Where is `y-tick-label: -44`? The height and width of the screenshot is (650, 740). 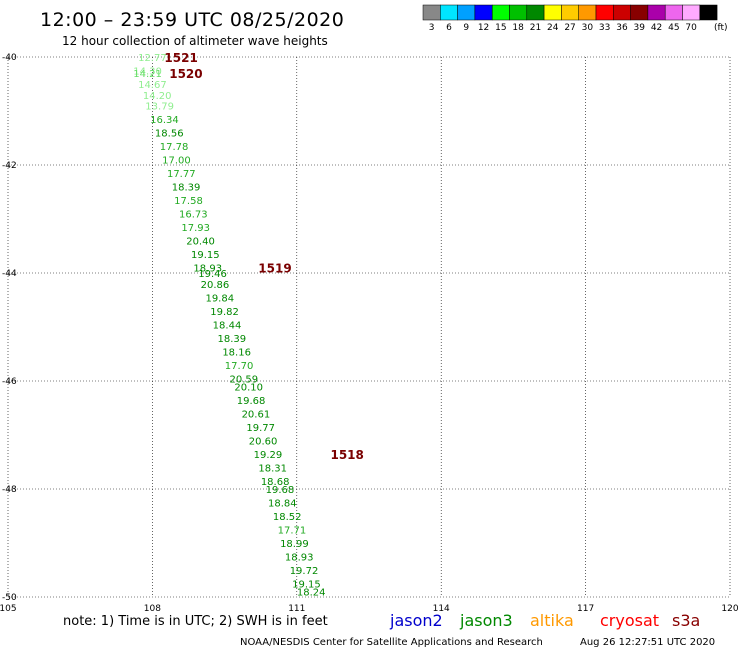 y-tick-label: -44 is located at coordinates (9, 274).